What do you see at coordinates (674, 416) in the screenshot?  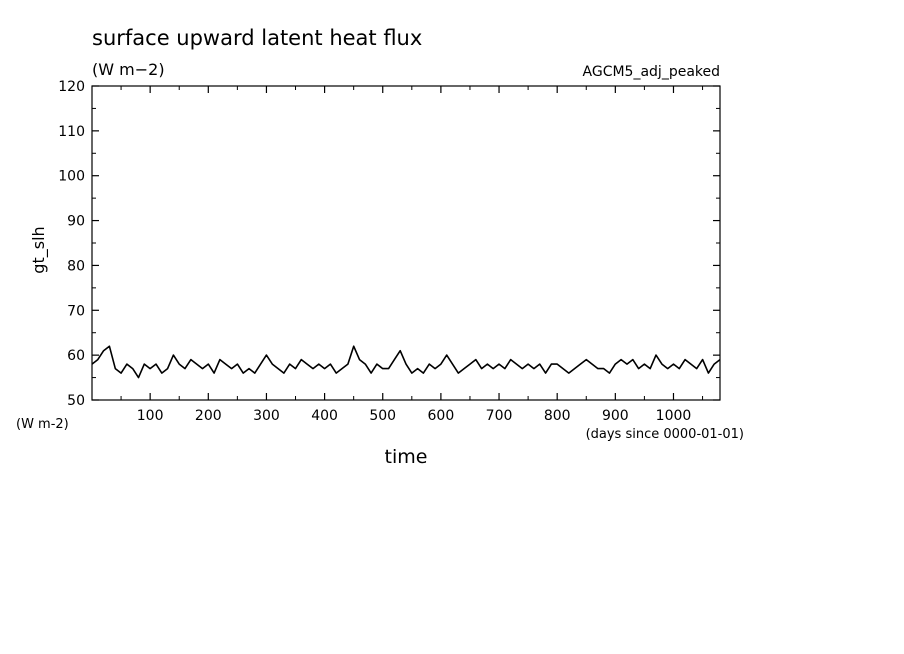 I see `x-tick-label: 1000` at bounding box center [674, 416].